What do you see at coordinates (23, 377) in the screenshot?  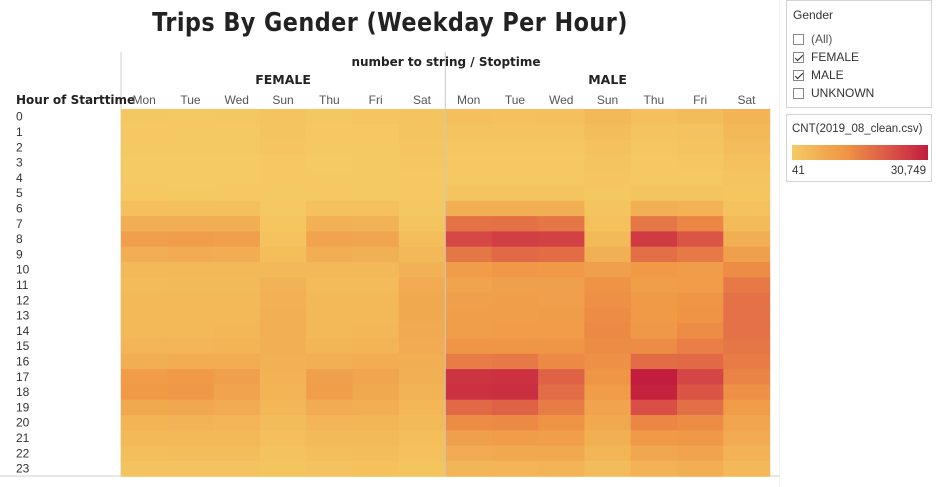 I see `hour-tick-label: 17` at bounding box center [23, 377].